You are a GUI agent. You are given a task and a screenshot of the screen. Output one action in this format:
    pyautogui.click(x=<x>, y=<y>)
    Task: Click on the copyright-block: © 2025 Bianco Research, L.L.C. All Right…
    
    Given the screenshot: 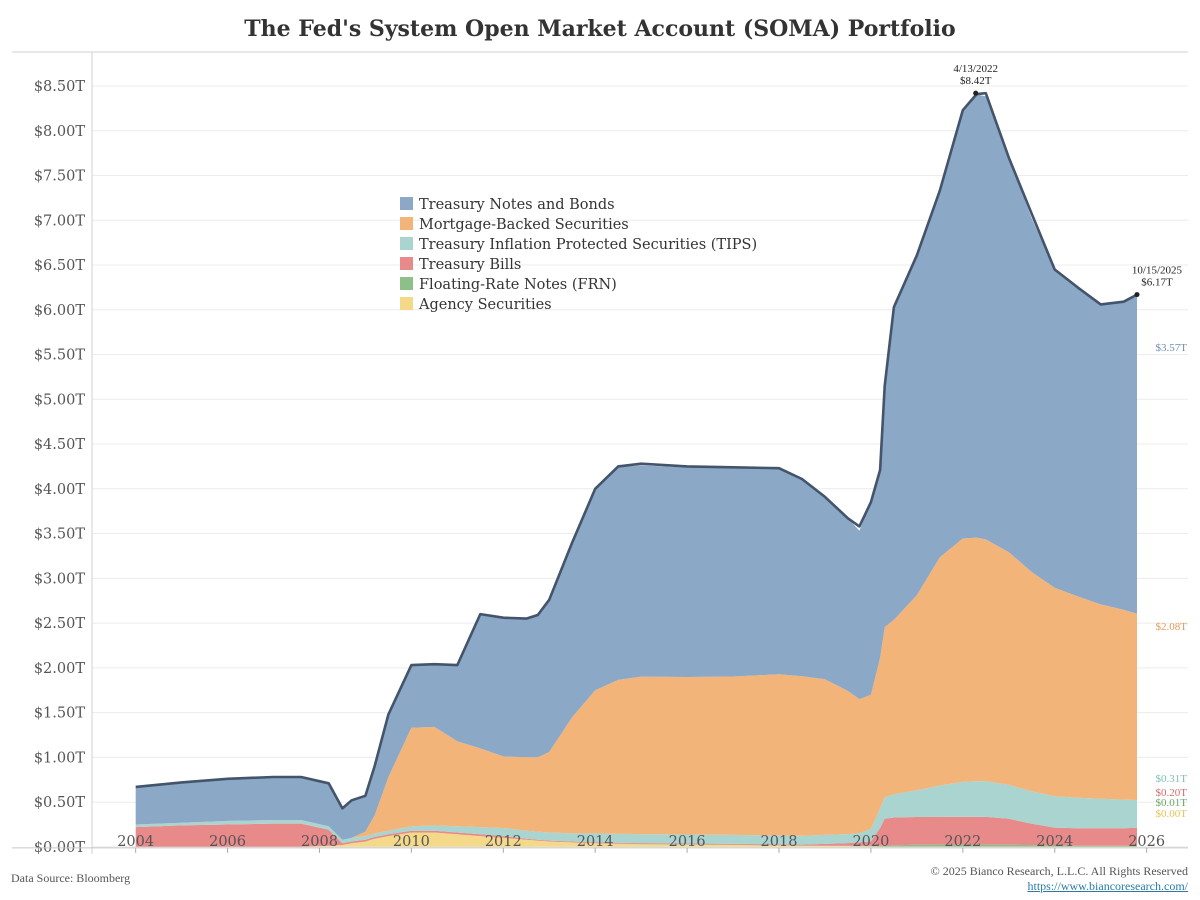 What is the action you would take?
    pyautogui.click(x=1059, y=879)
    